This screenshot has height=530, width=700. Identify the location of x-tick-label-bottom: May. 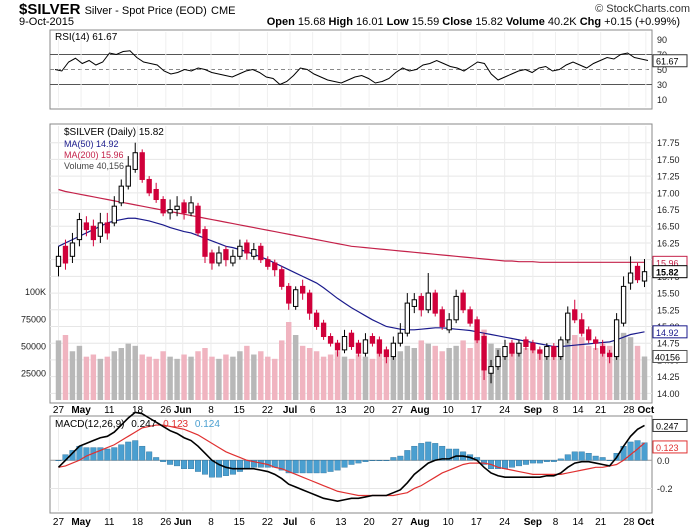
(81, 522).